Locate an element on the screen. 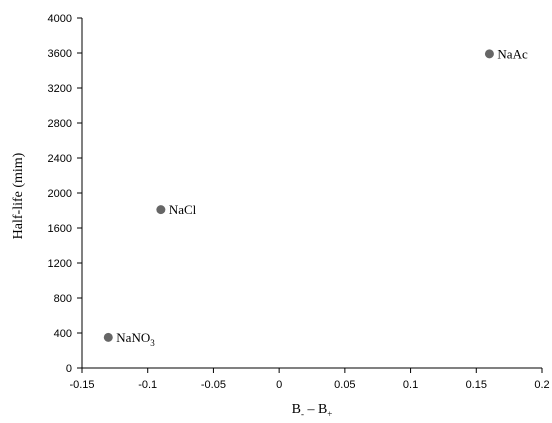 This screenshot has height=423, width=552. point-label-main: NaAc is located at coordinates (512, 53).